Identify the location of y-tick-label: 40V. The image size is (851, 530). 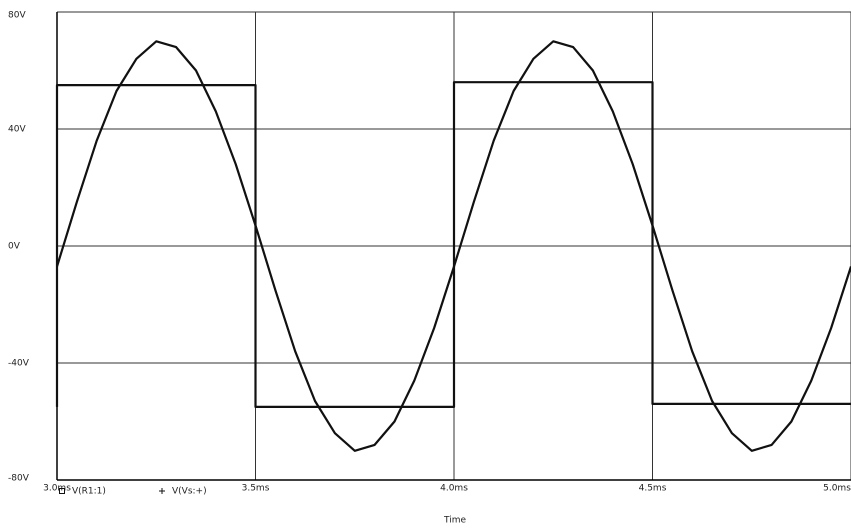
(17, 130).